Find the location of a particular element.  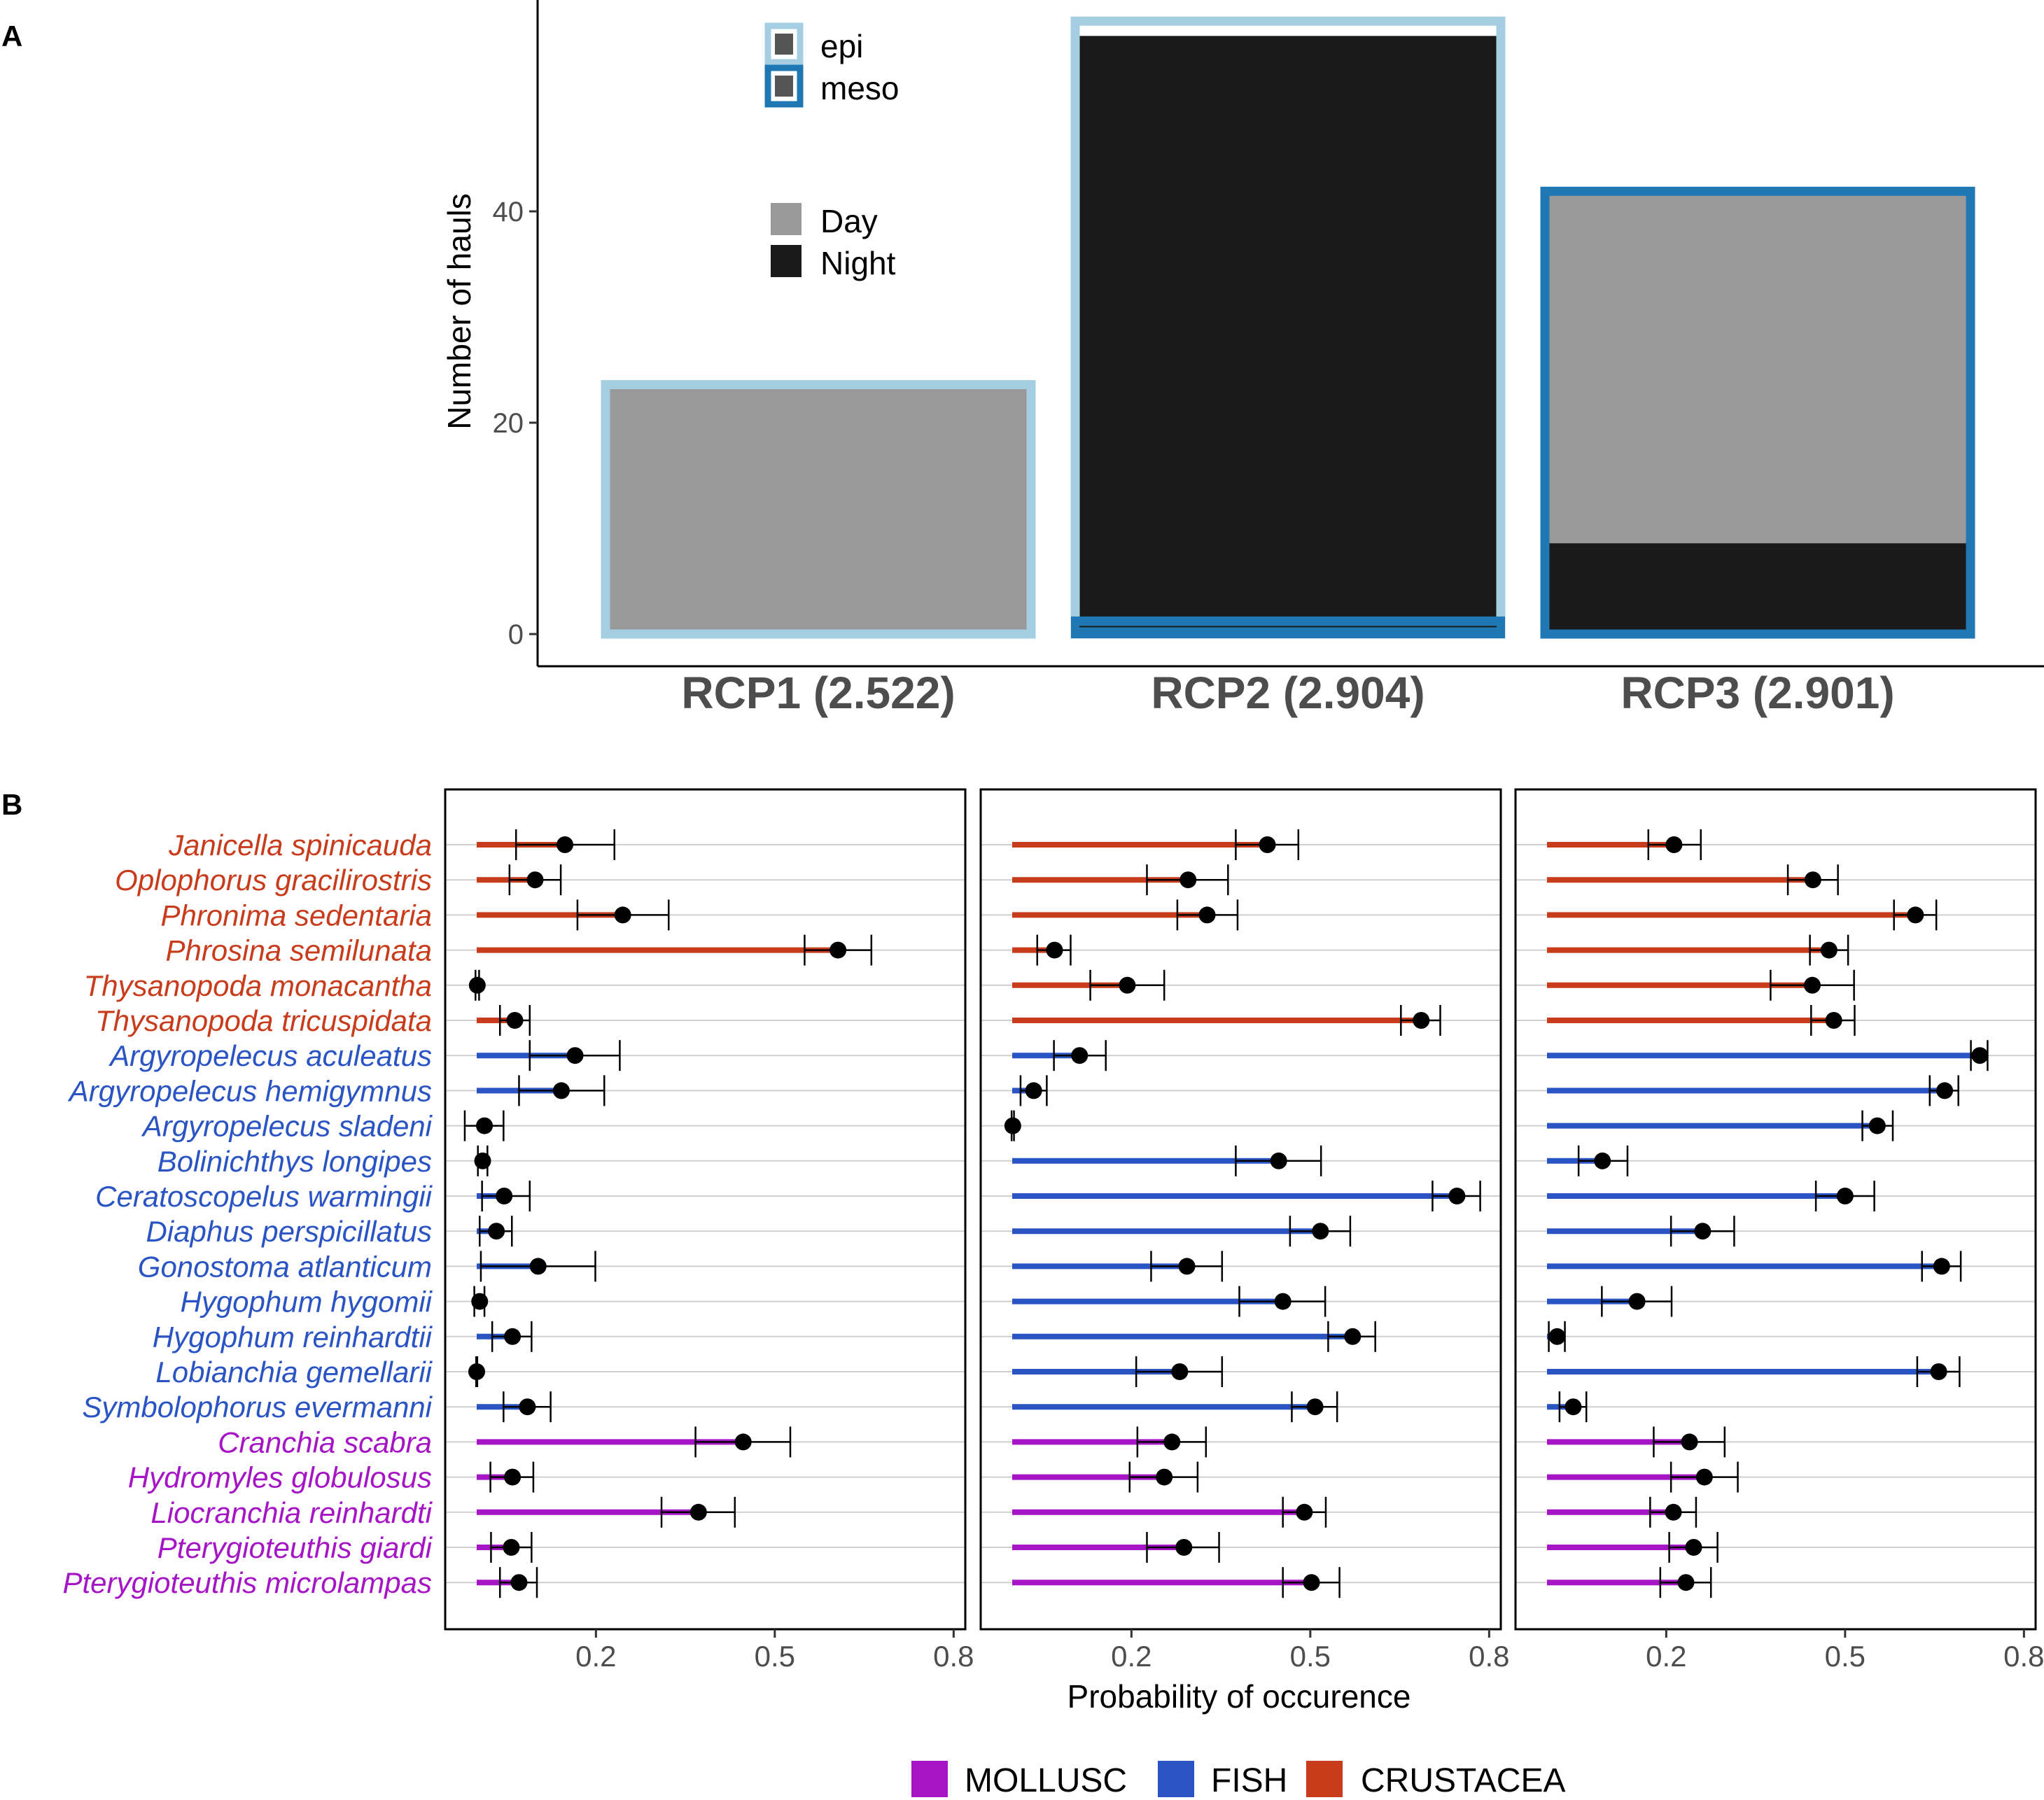

bar-day-segment is located at coordinates (818, 509).